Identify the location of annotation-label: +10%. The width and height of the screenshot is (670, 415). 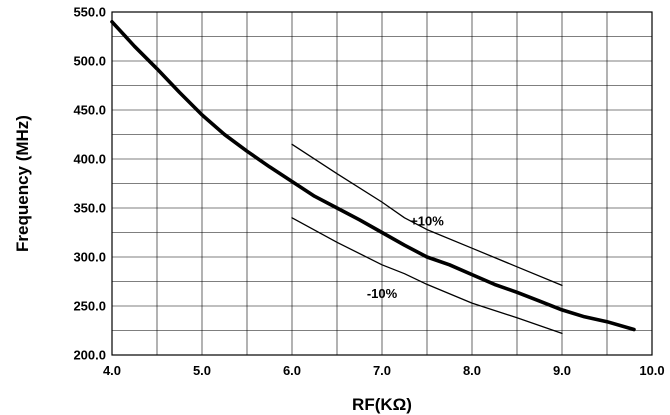
(427, 221).